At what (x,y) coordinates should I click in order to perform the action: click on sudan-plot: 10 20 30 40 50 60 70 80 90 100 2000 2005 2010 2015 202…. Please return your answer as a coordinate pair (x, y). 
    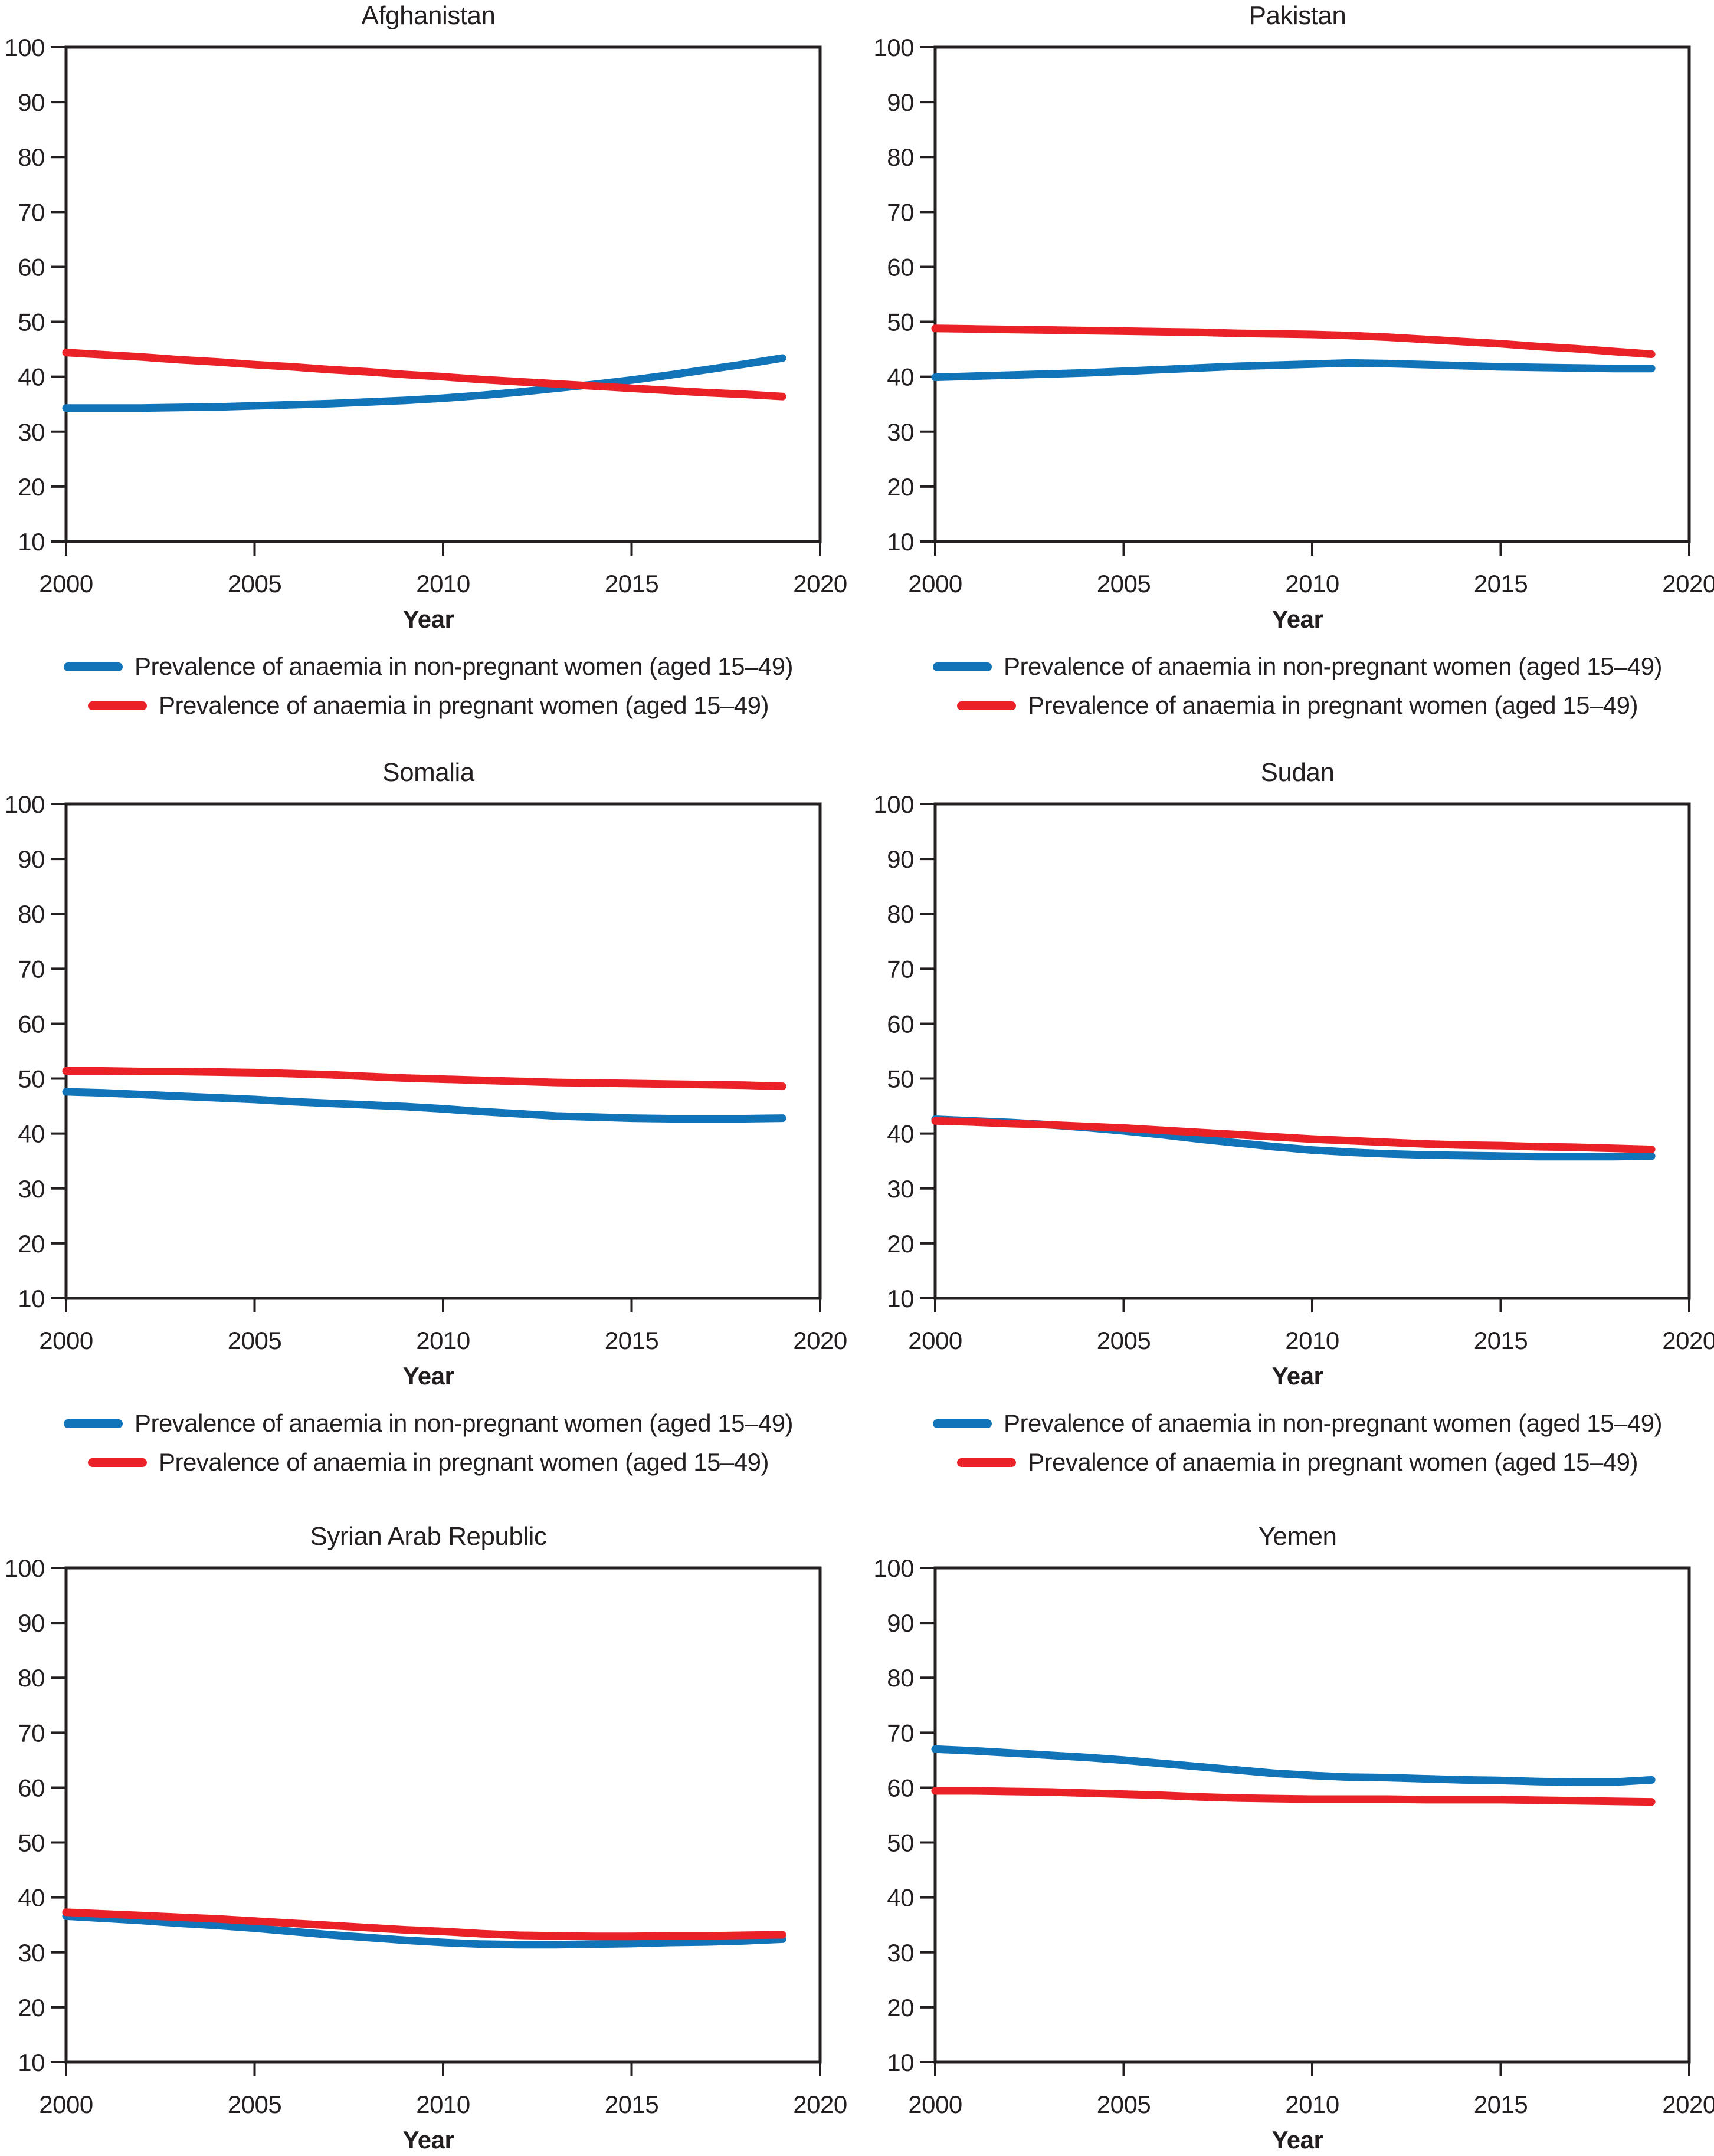
    Looking at the image, I should click on (1293, 1072).